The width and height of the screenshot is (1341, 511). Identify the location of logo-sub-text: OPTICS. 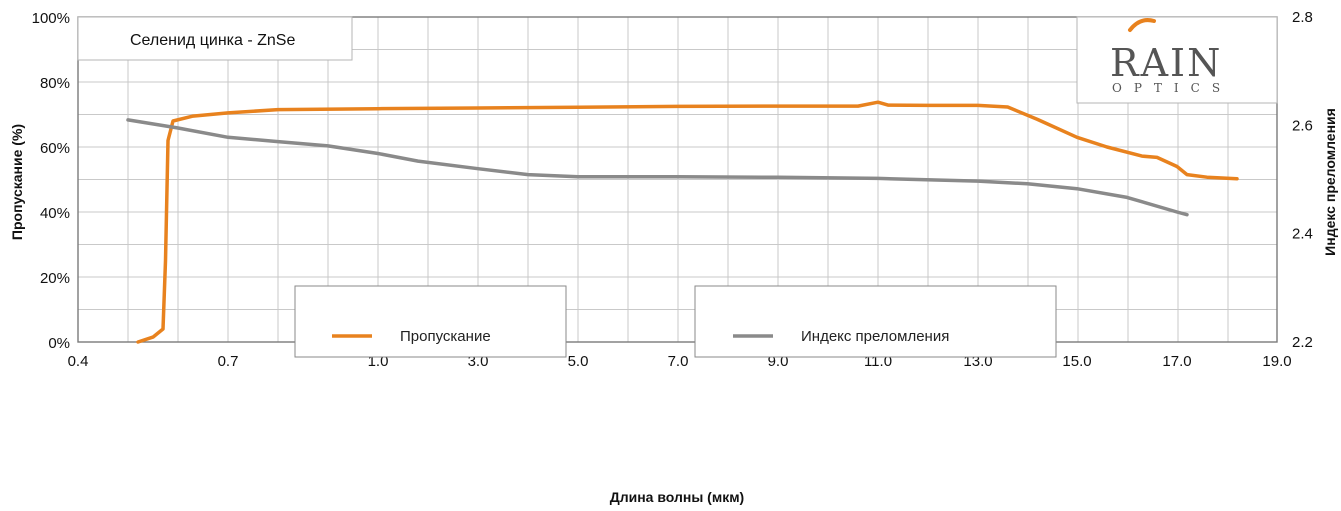
(1172, 88).